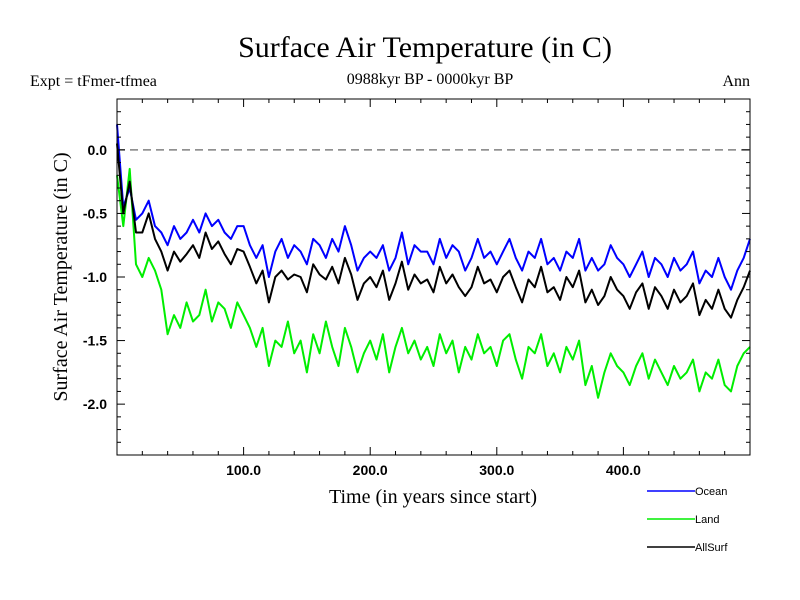 This screenshot has height=600, width=800. I want to click on x-tick-label: 100.0, so click(243, 470).